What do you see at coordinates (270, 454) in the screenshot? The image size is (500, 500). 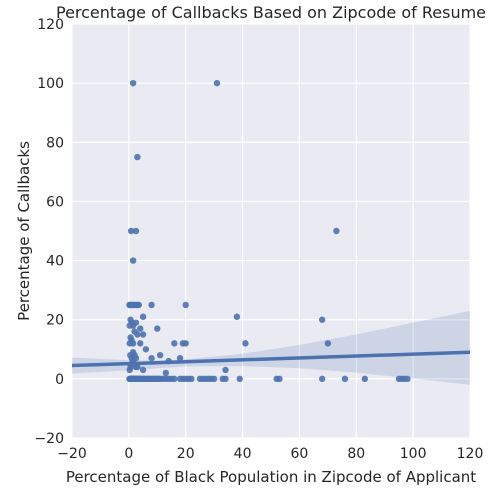 I see `x-tick-labels: −20 0 20 40 60 80 100 120` at bounding box center [270, 454].